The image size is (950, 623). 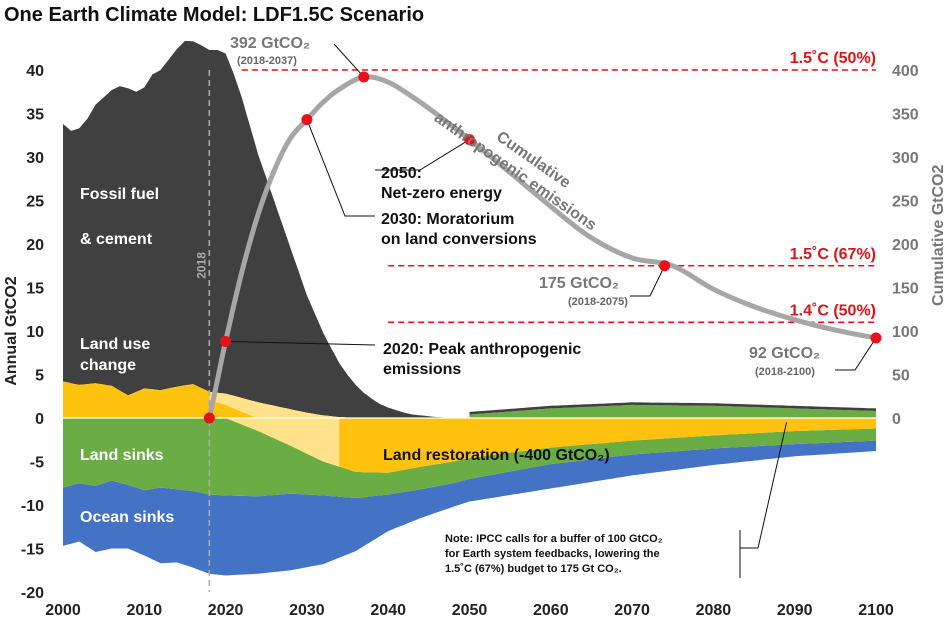 What do you see at coordinates (905, 289) in the screenshot?
I see `y-right-tick-label: 150` at bounding box center [905, 289].